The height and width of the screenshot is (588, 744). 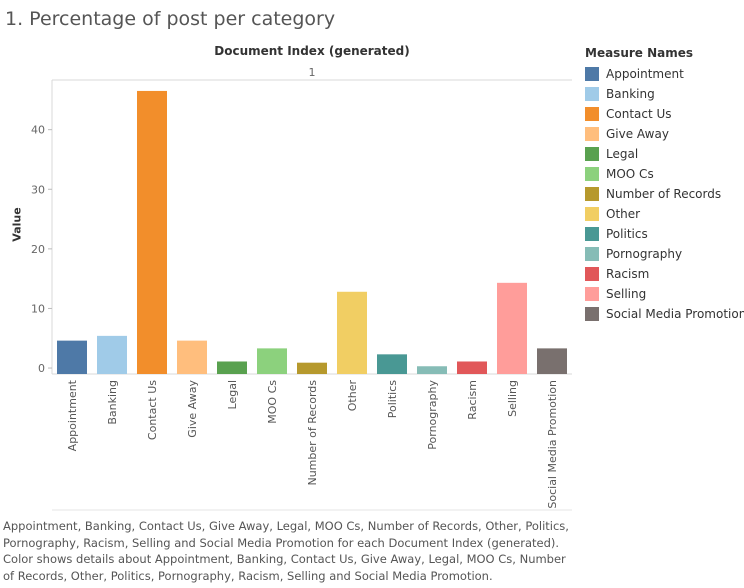 What do you see at coordinates (644, 254) in the screenshot?
I see `legend-label: Pornography` at bounding box center [644, 254].